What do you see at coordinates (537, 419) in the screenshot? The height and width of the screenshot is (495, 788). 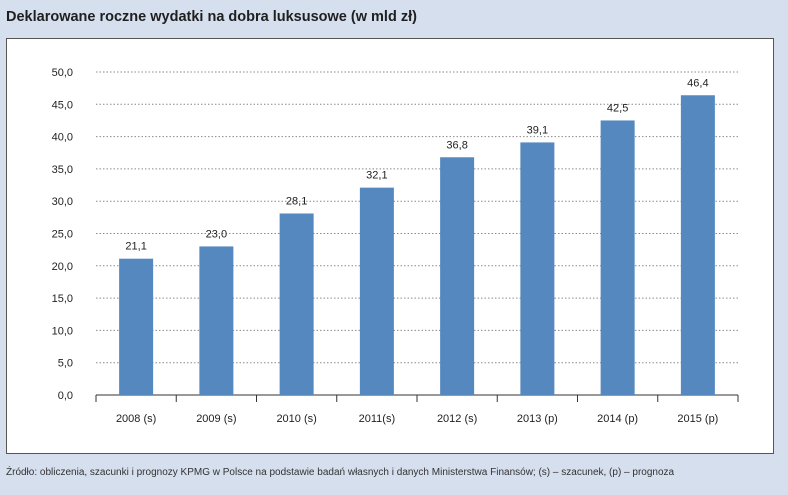 I see `x-tick-label: 2013 (p)` at bounding box center [537, 419].